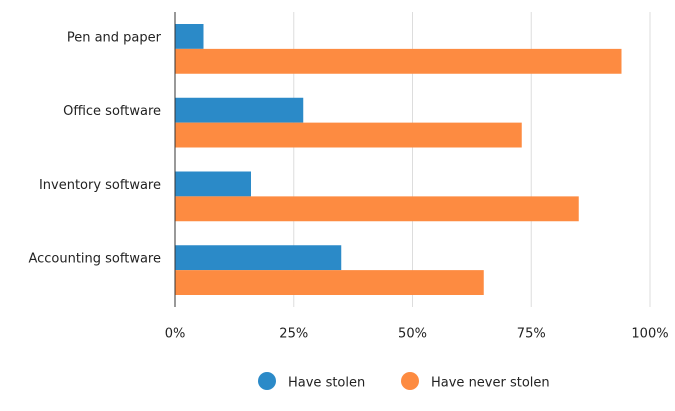 The width and height of the screenshot is (675, 411). I want to click on x-tick-label: 50%, so click(412, 334).